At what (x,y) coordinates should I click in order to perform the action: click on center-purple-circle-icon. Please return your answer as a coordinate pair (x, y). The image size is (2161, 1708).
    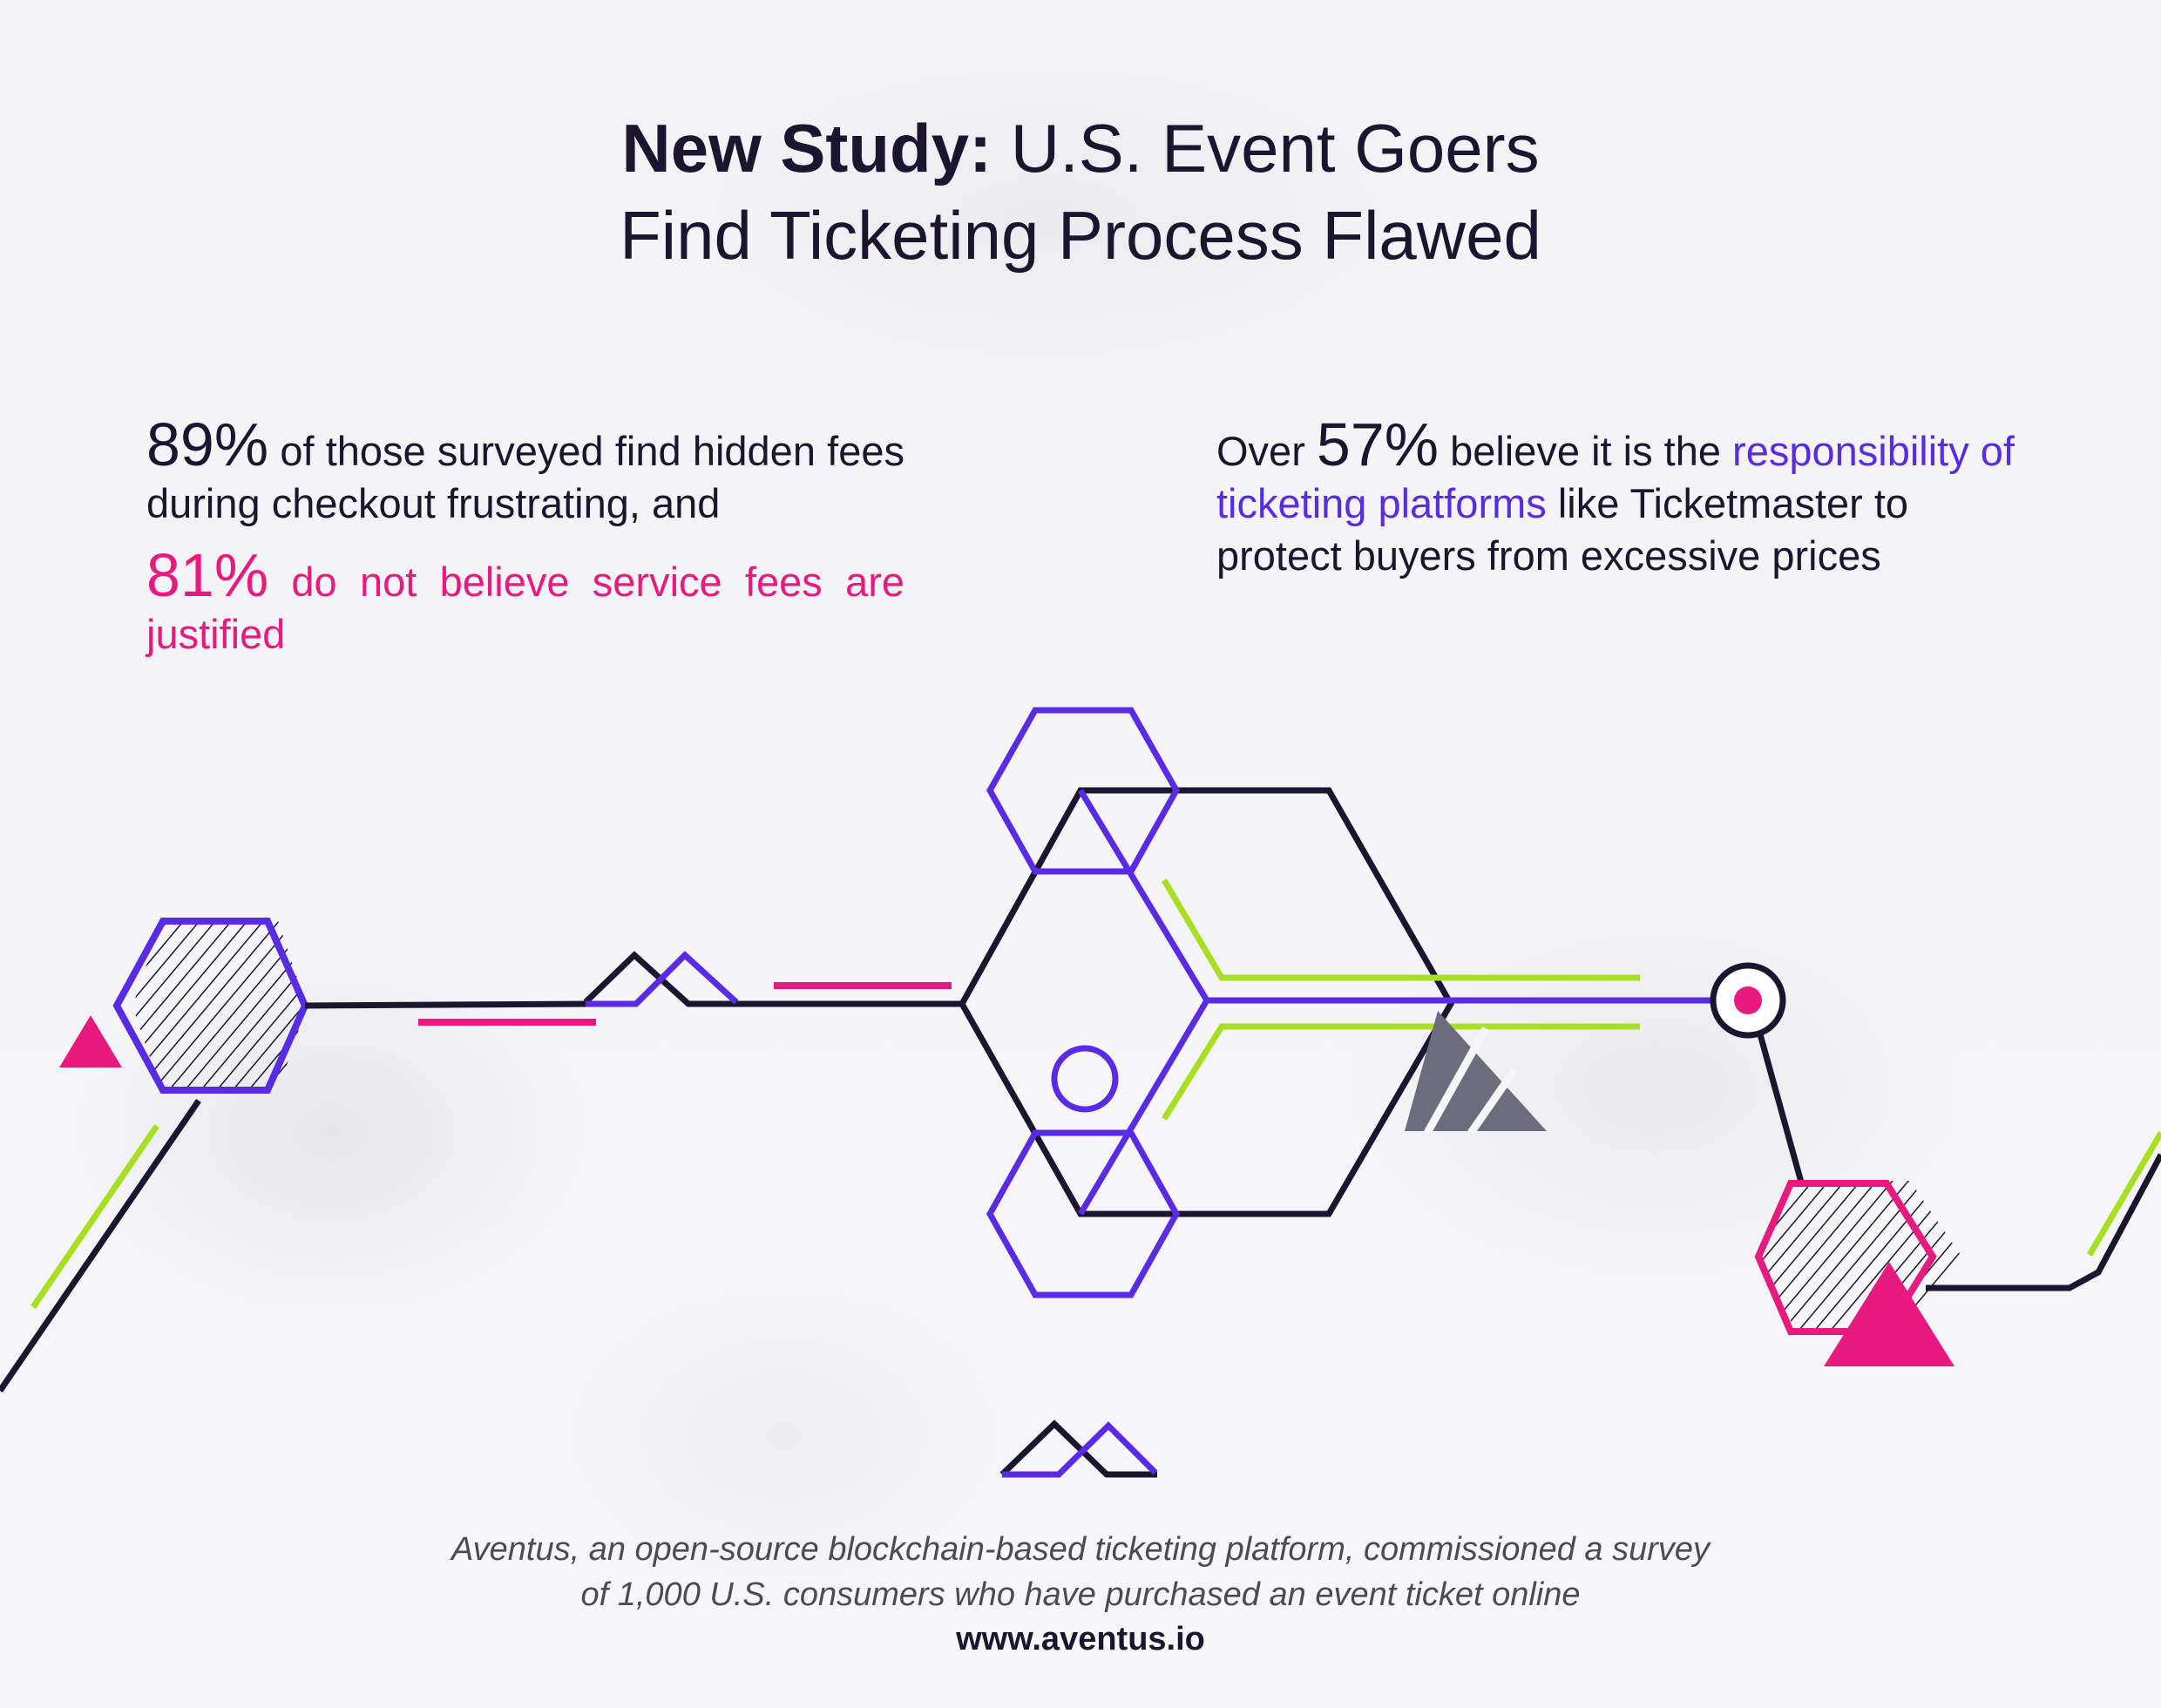
    Looking at the image, I should click on (1085, 1079).